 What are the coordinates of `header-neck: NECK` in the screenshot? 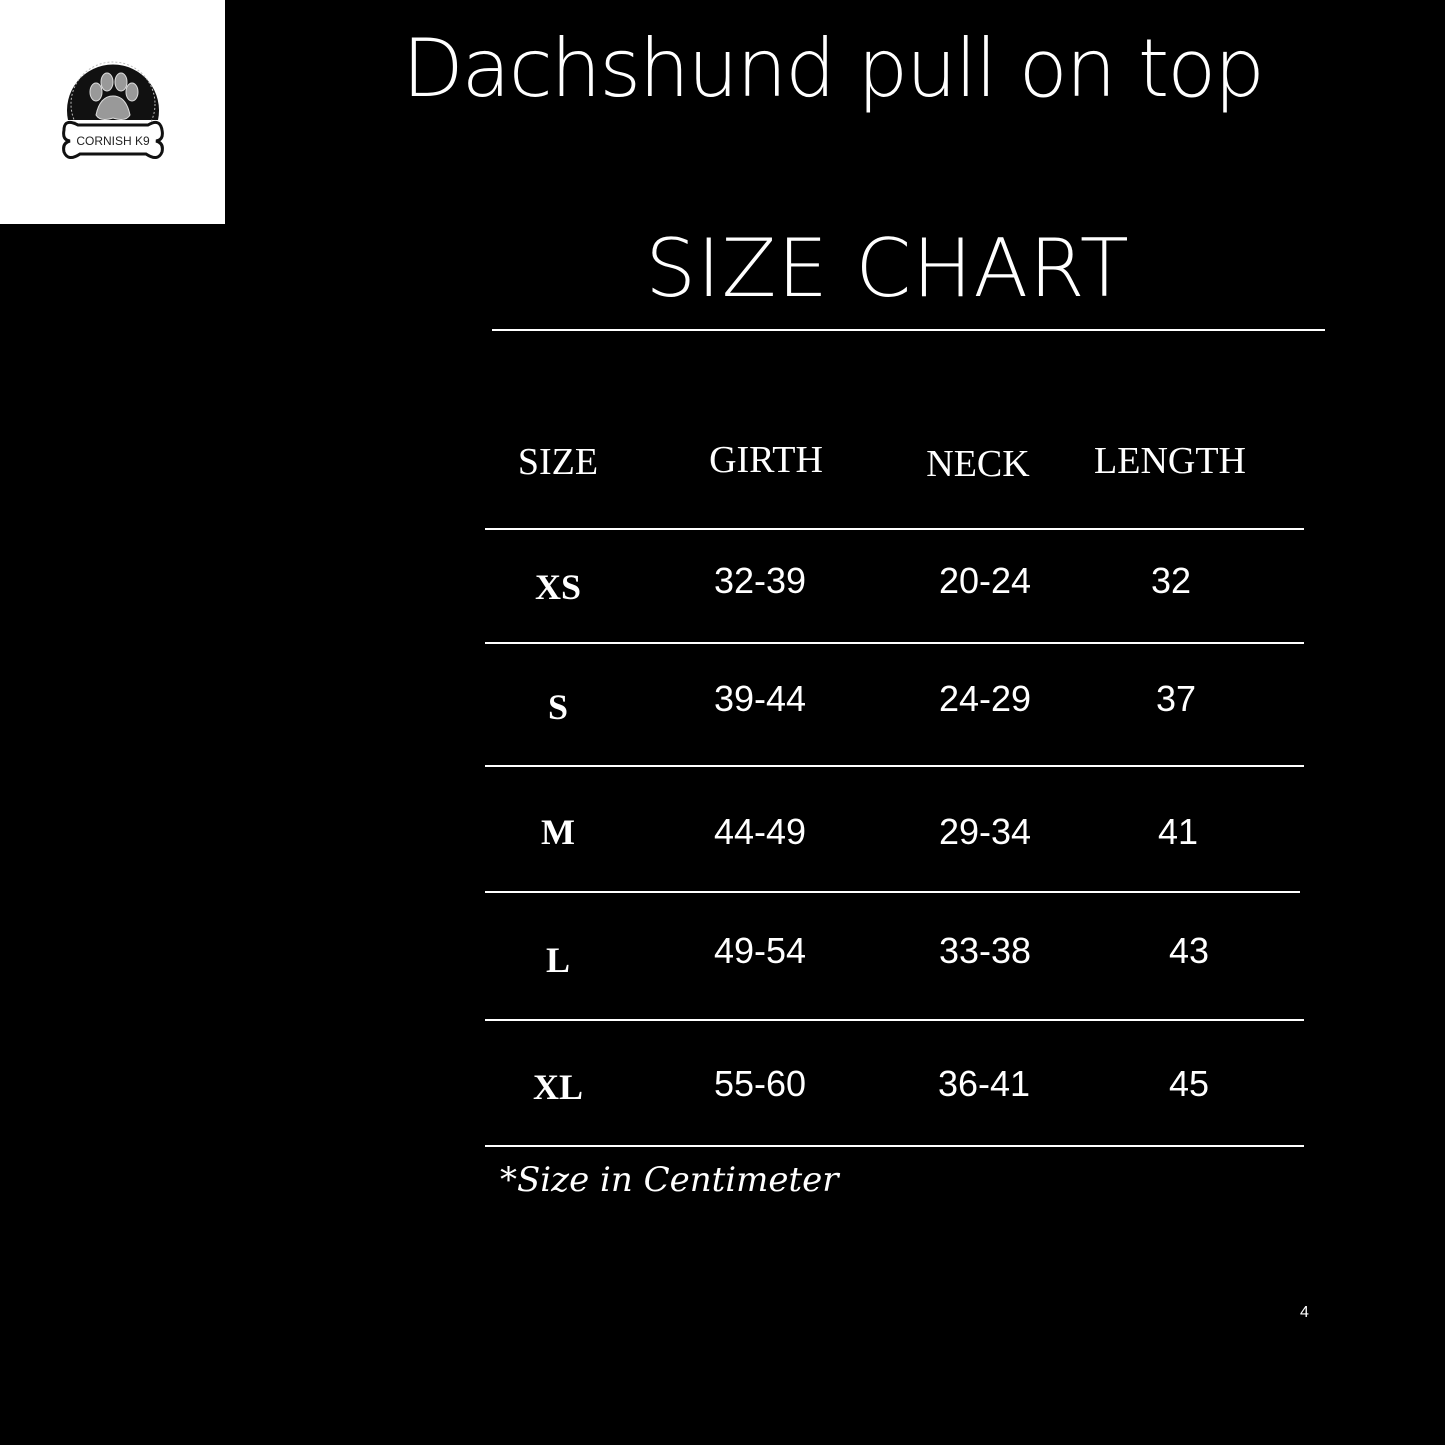 It's located at (978, 464).